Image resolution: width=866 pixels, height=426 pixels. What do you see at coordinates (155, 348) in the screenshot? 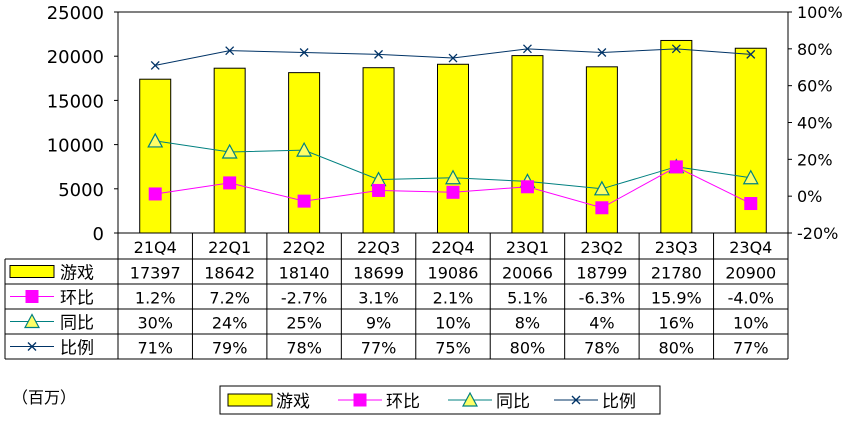
I see `cell-比例-21Q4: 71%` at bounding box center [155, 348].